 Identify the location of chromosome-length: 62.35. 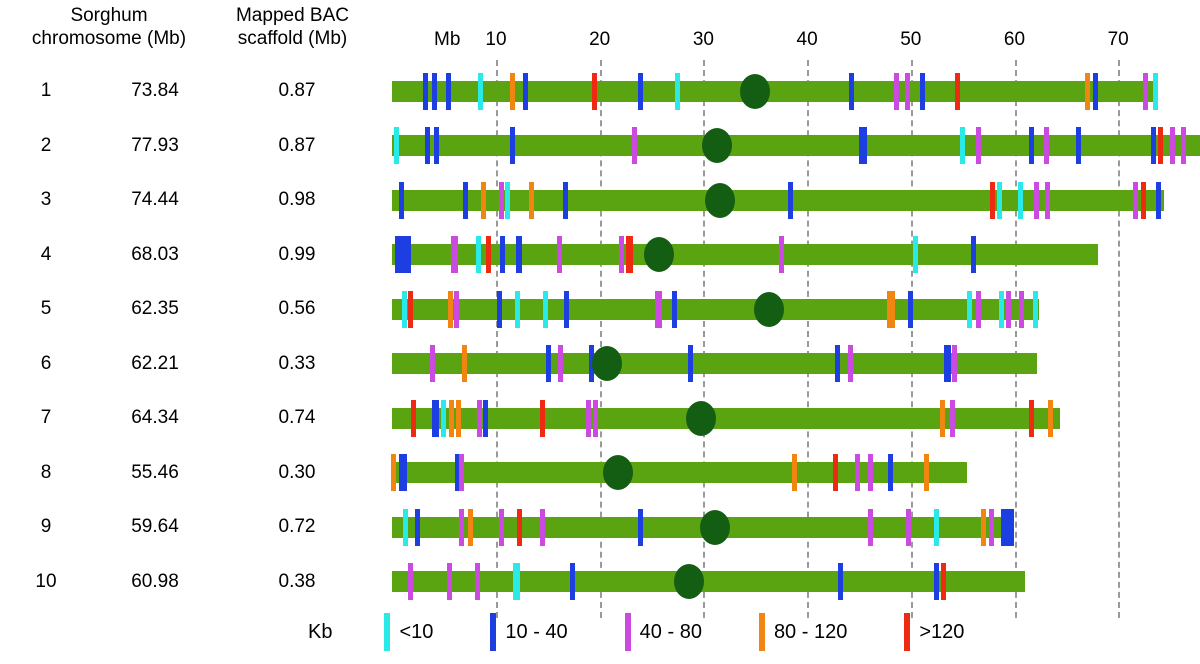
(155, 309).